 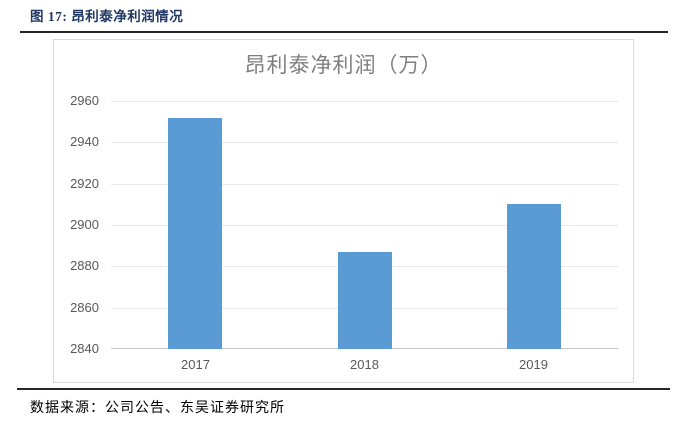 What do you see at coordinates (195, 233) in the screenshot?
I see `bar-2017` at bounding box center [195, 233].